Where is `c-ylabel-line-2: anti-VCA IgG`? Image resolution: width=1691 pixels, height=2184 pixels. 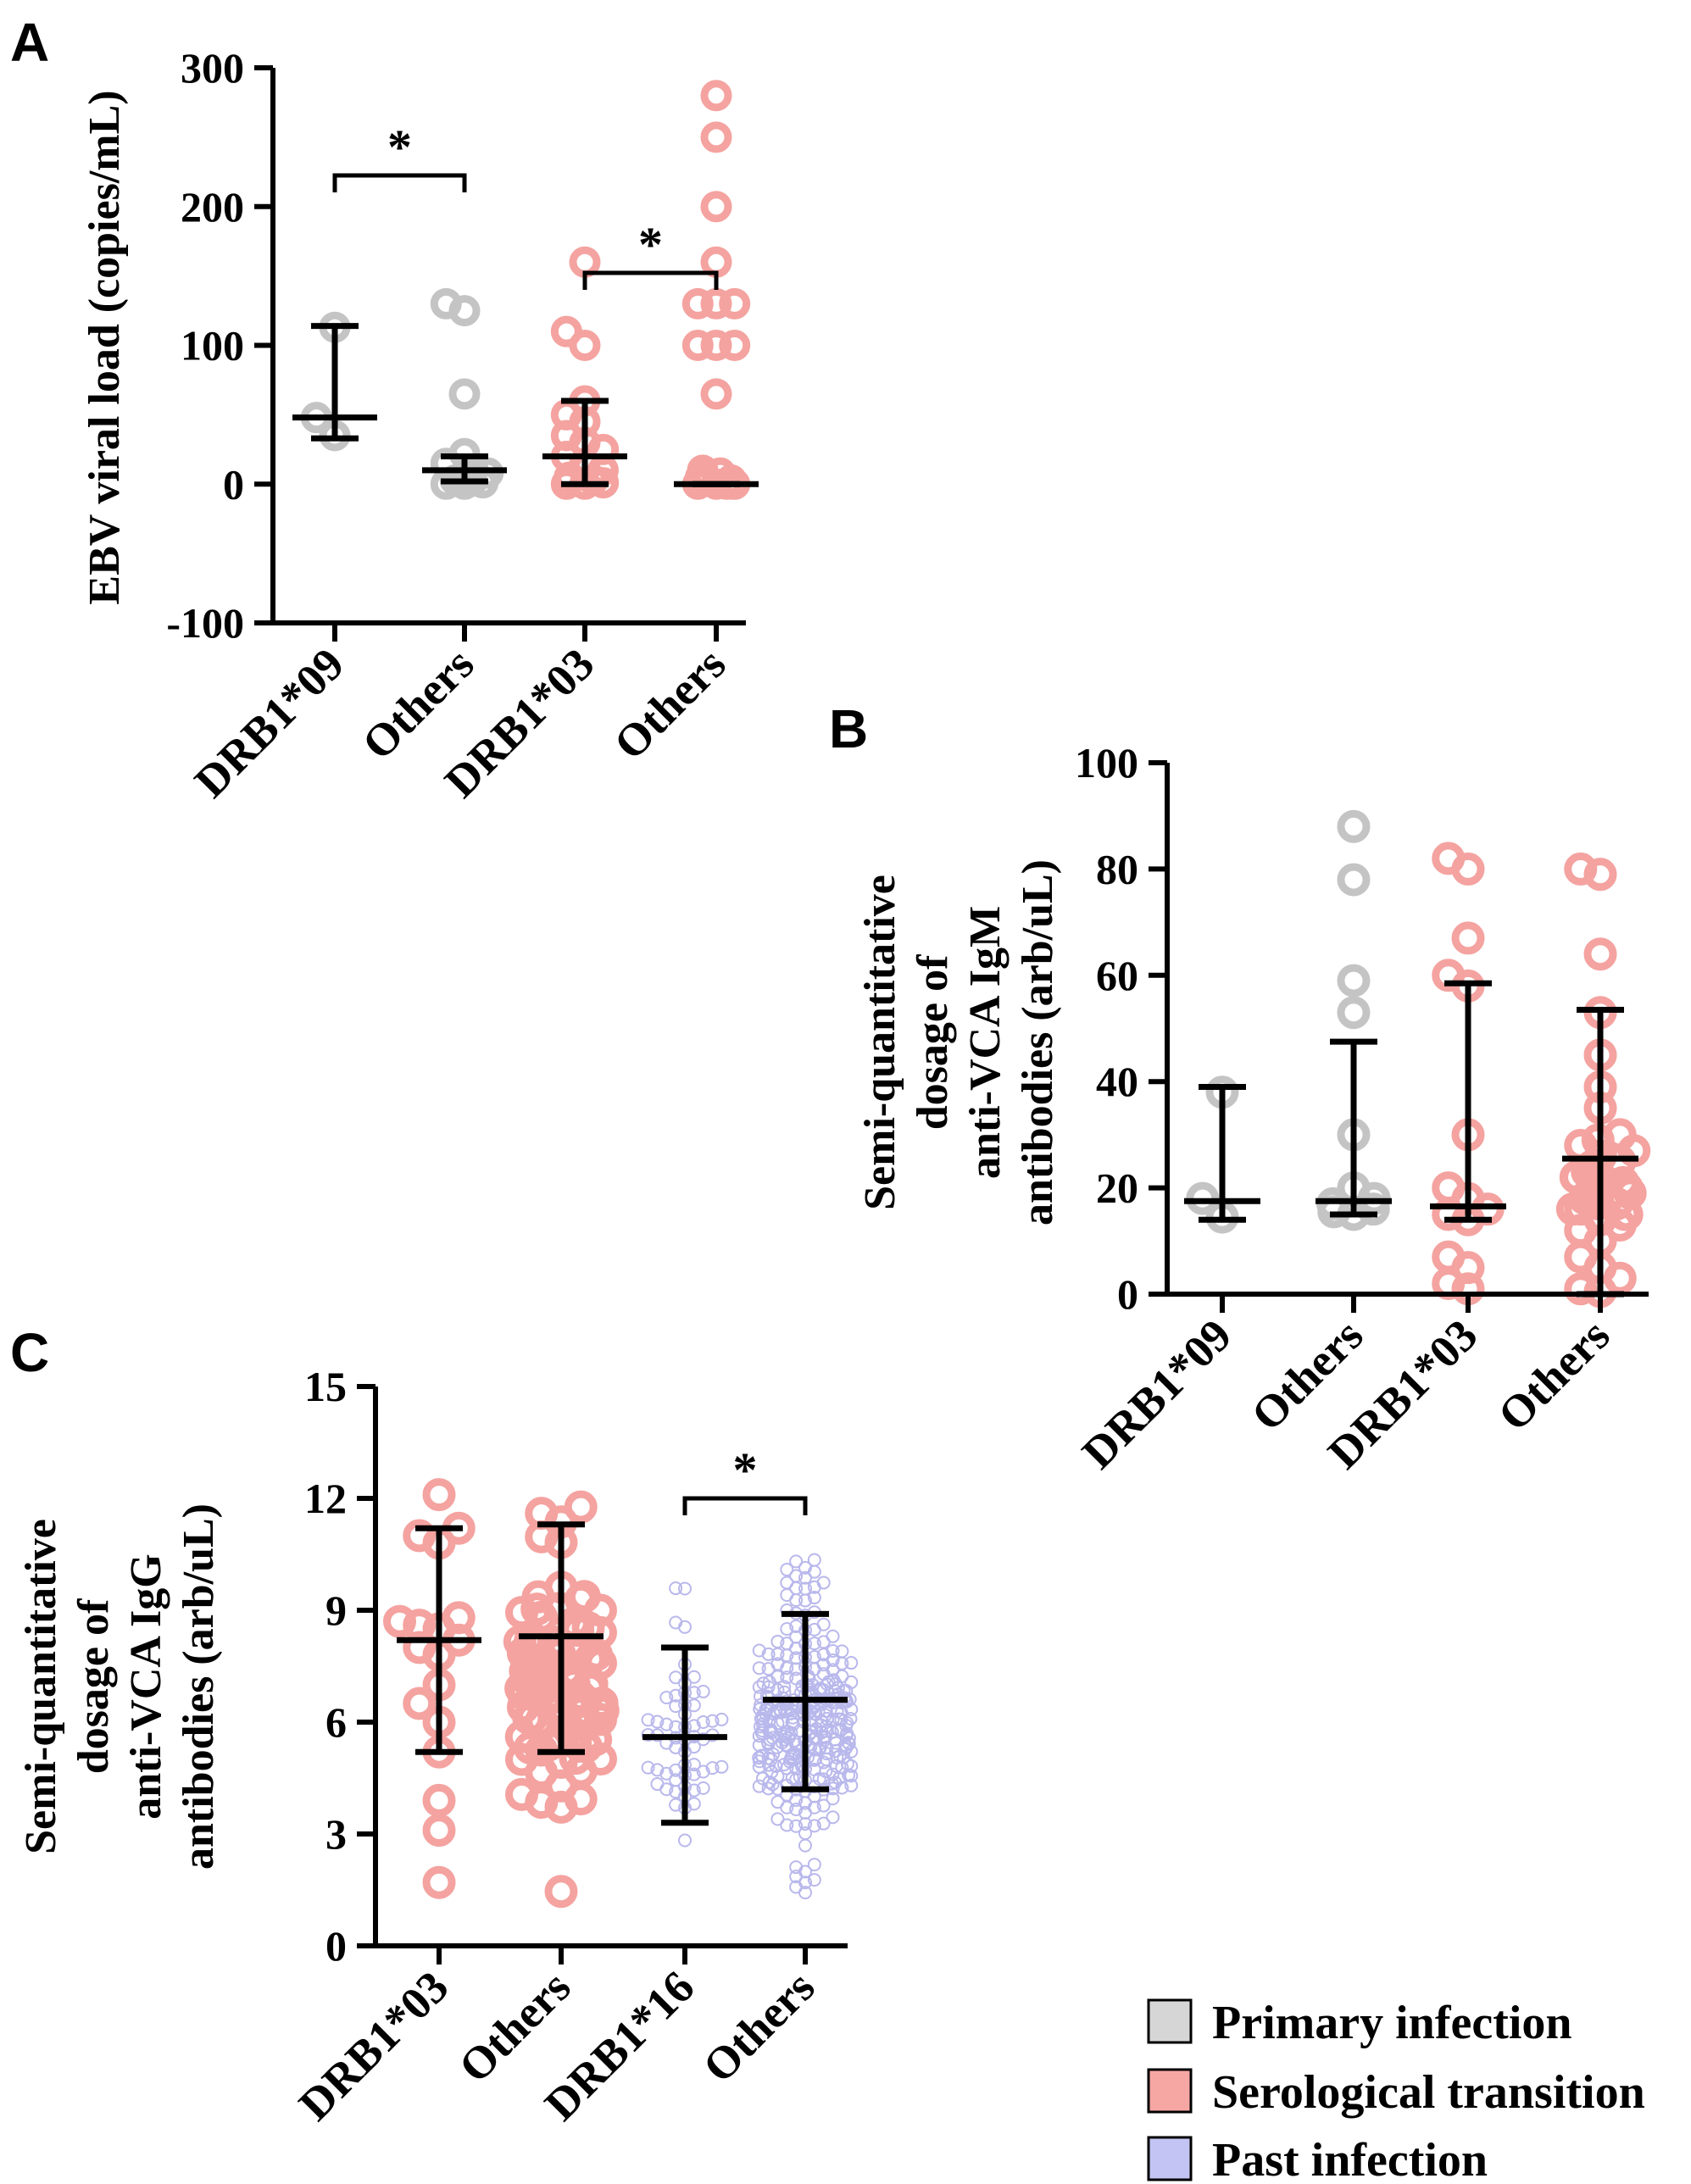 c-ylabel-line-2: anti-VCA IgG is located at coordinates (146, 1686).